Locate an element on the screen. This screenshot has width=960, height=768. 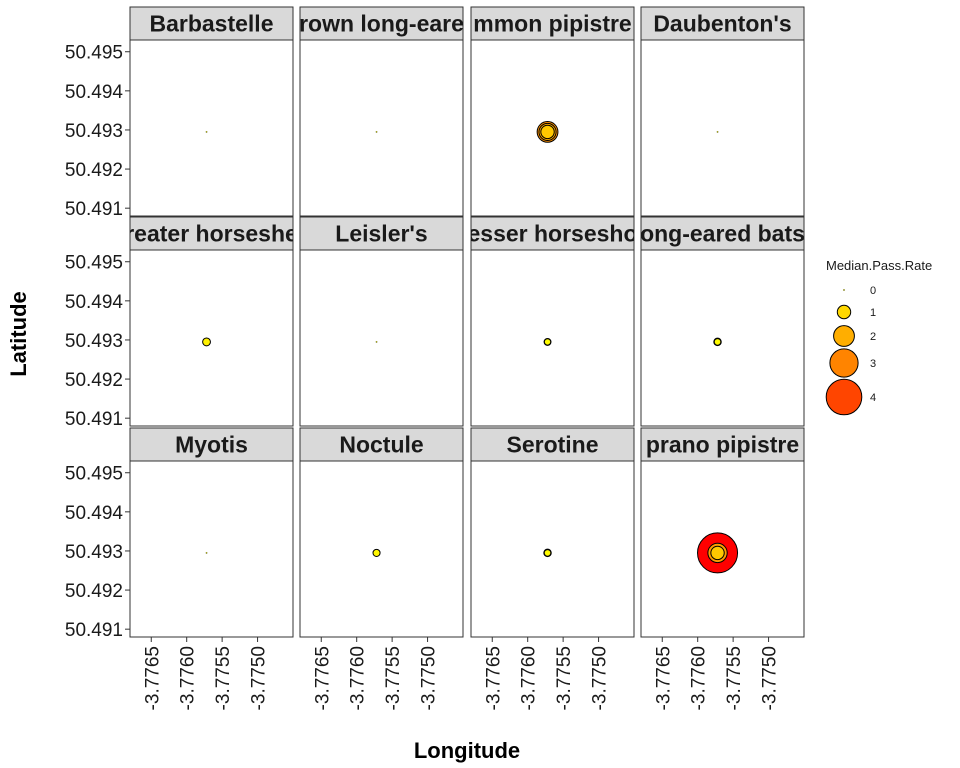
facet-strip-label: rown long-eare is located at coordinates (381, 24).